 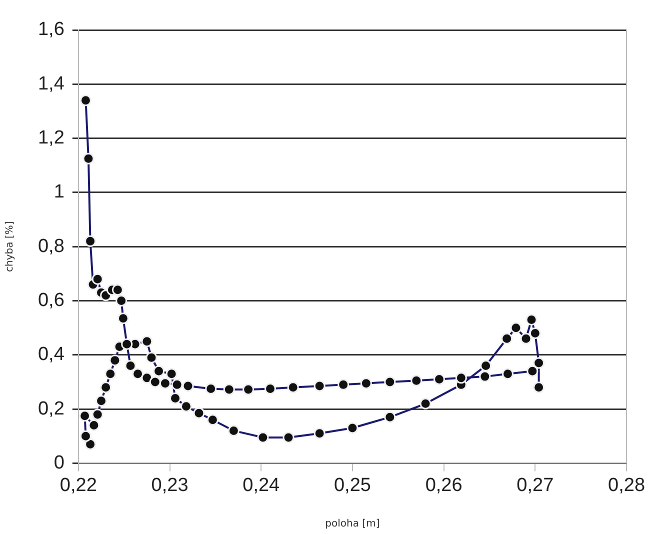 I want to click on y-tick-label: 0,2, so click(x=51, y=409).